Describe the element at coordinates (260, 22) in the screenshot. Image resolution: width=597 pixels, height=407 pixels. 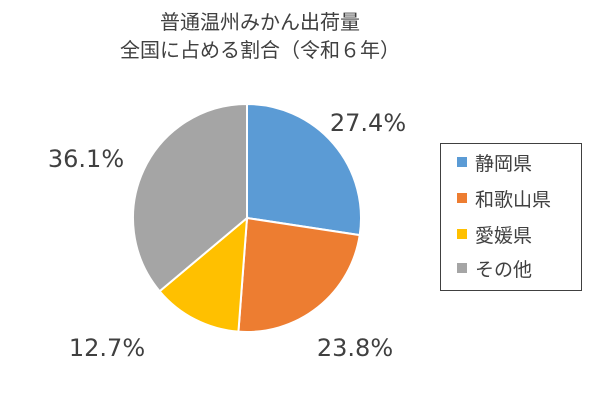
I see `chart-title-line-1: 普通温州みかん出荷量` at that location.